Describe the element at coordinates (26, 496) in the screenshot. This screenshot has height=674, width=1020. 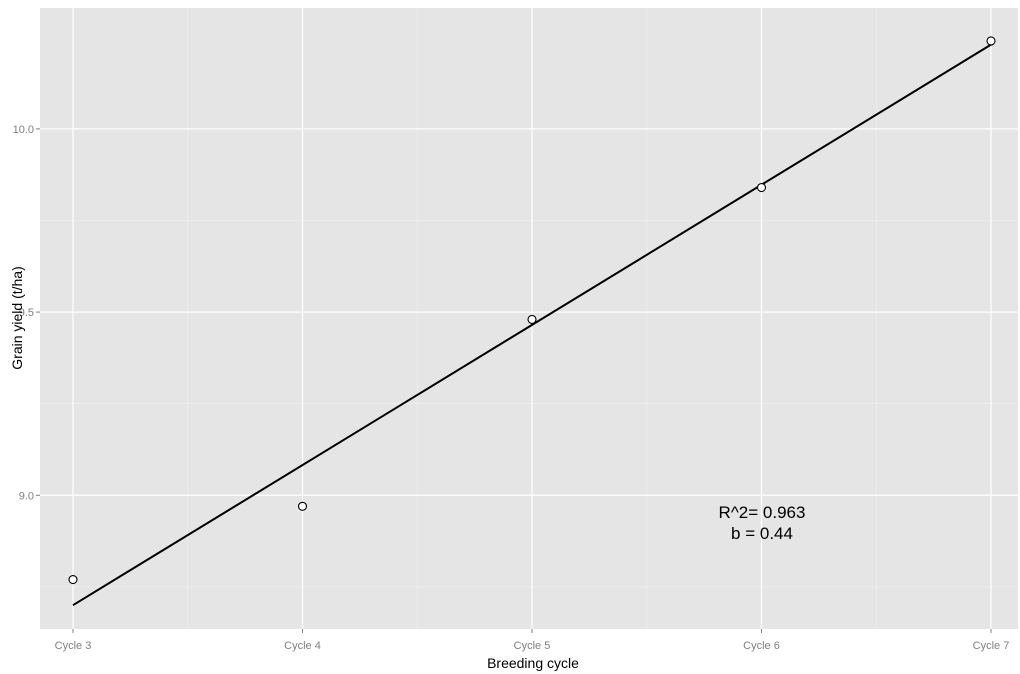
I see `y-tick-label: 9.0` at that location.